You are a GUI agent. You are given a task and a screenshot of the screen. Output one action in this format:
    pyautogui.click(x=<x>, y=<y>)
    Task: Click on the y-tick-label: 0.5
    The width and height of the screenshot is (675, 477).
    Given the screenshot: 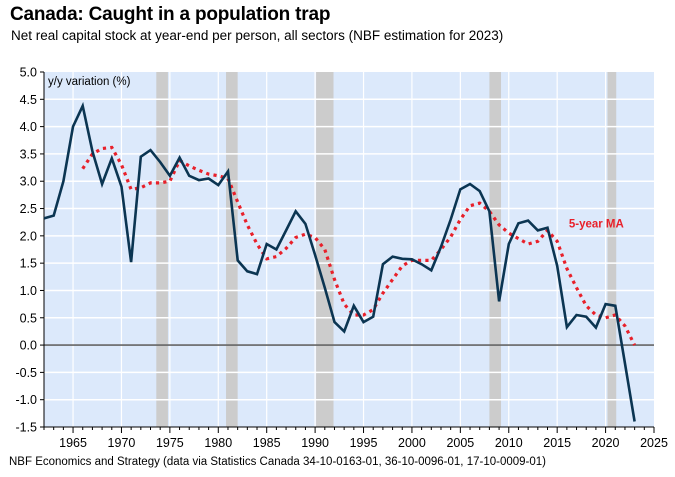 What is the action you would take?
    pyautogui.click(x=28, y=318)
    